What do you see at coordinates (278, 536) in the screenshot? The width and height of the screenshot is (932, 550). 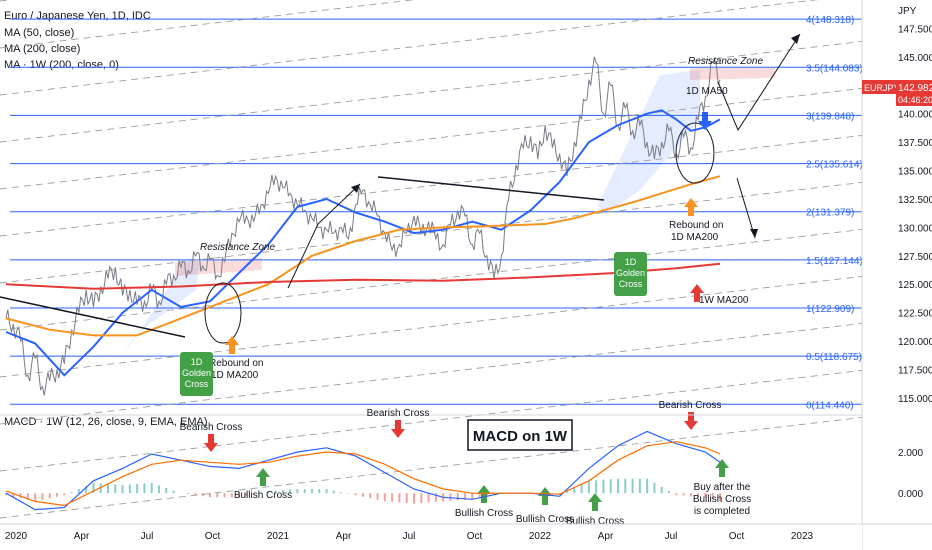 I see `x-tick-label: 2021` at bounding box center [278, 536].